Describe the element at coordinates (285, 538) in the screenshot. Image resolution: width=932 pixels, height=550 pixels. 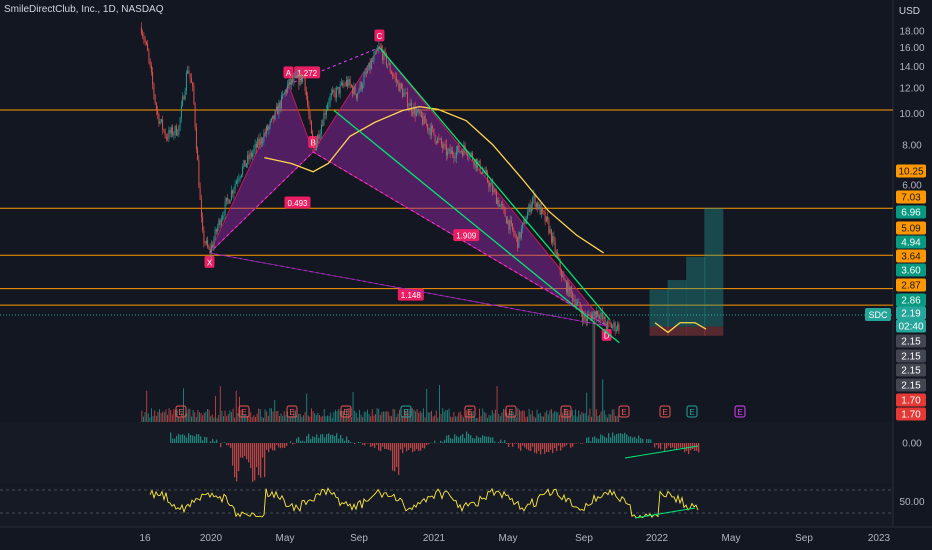
I see `x-tick-2: May` at that location.